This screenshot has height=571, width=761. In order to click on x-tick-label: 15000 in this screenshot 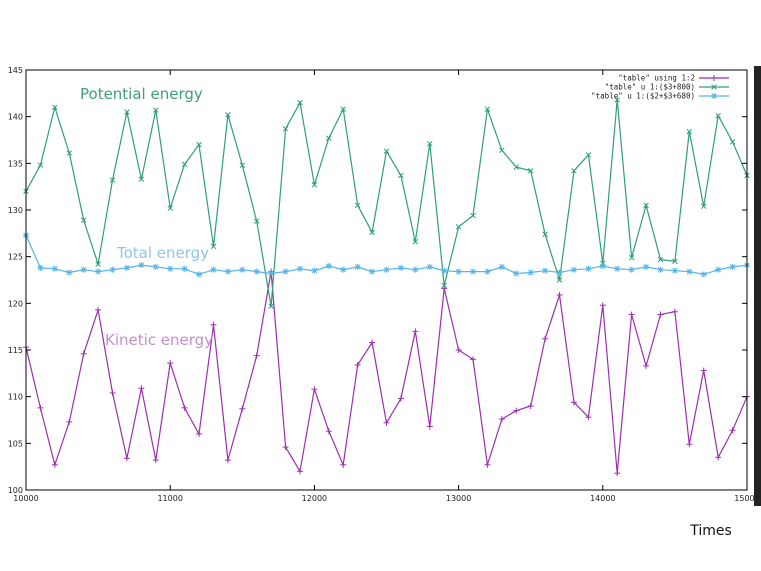, I will do `click(746, 498)`.